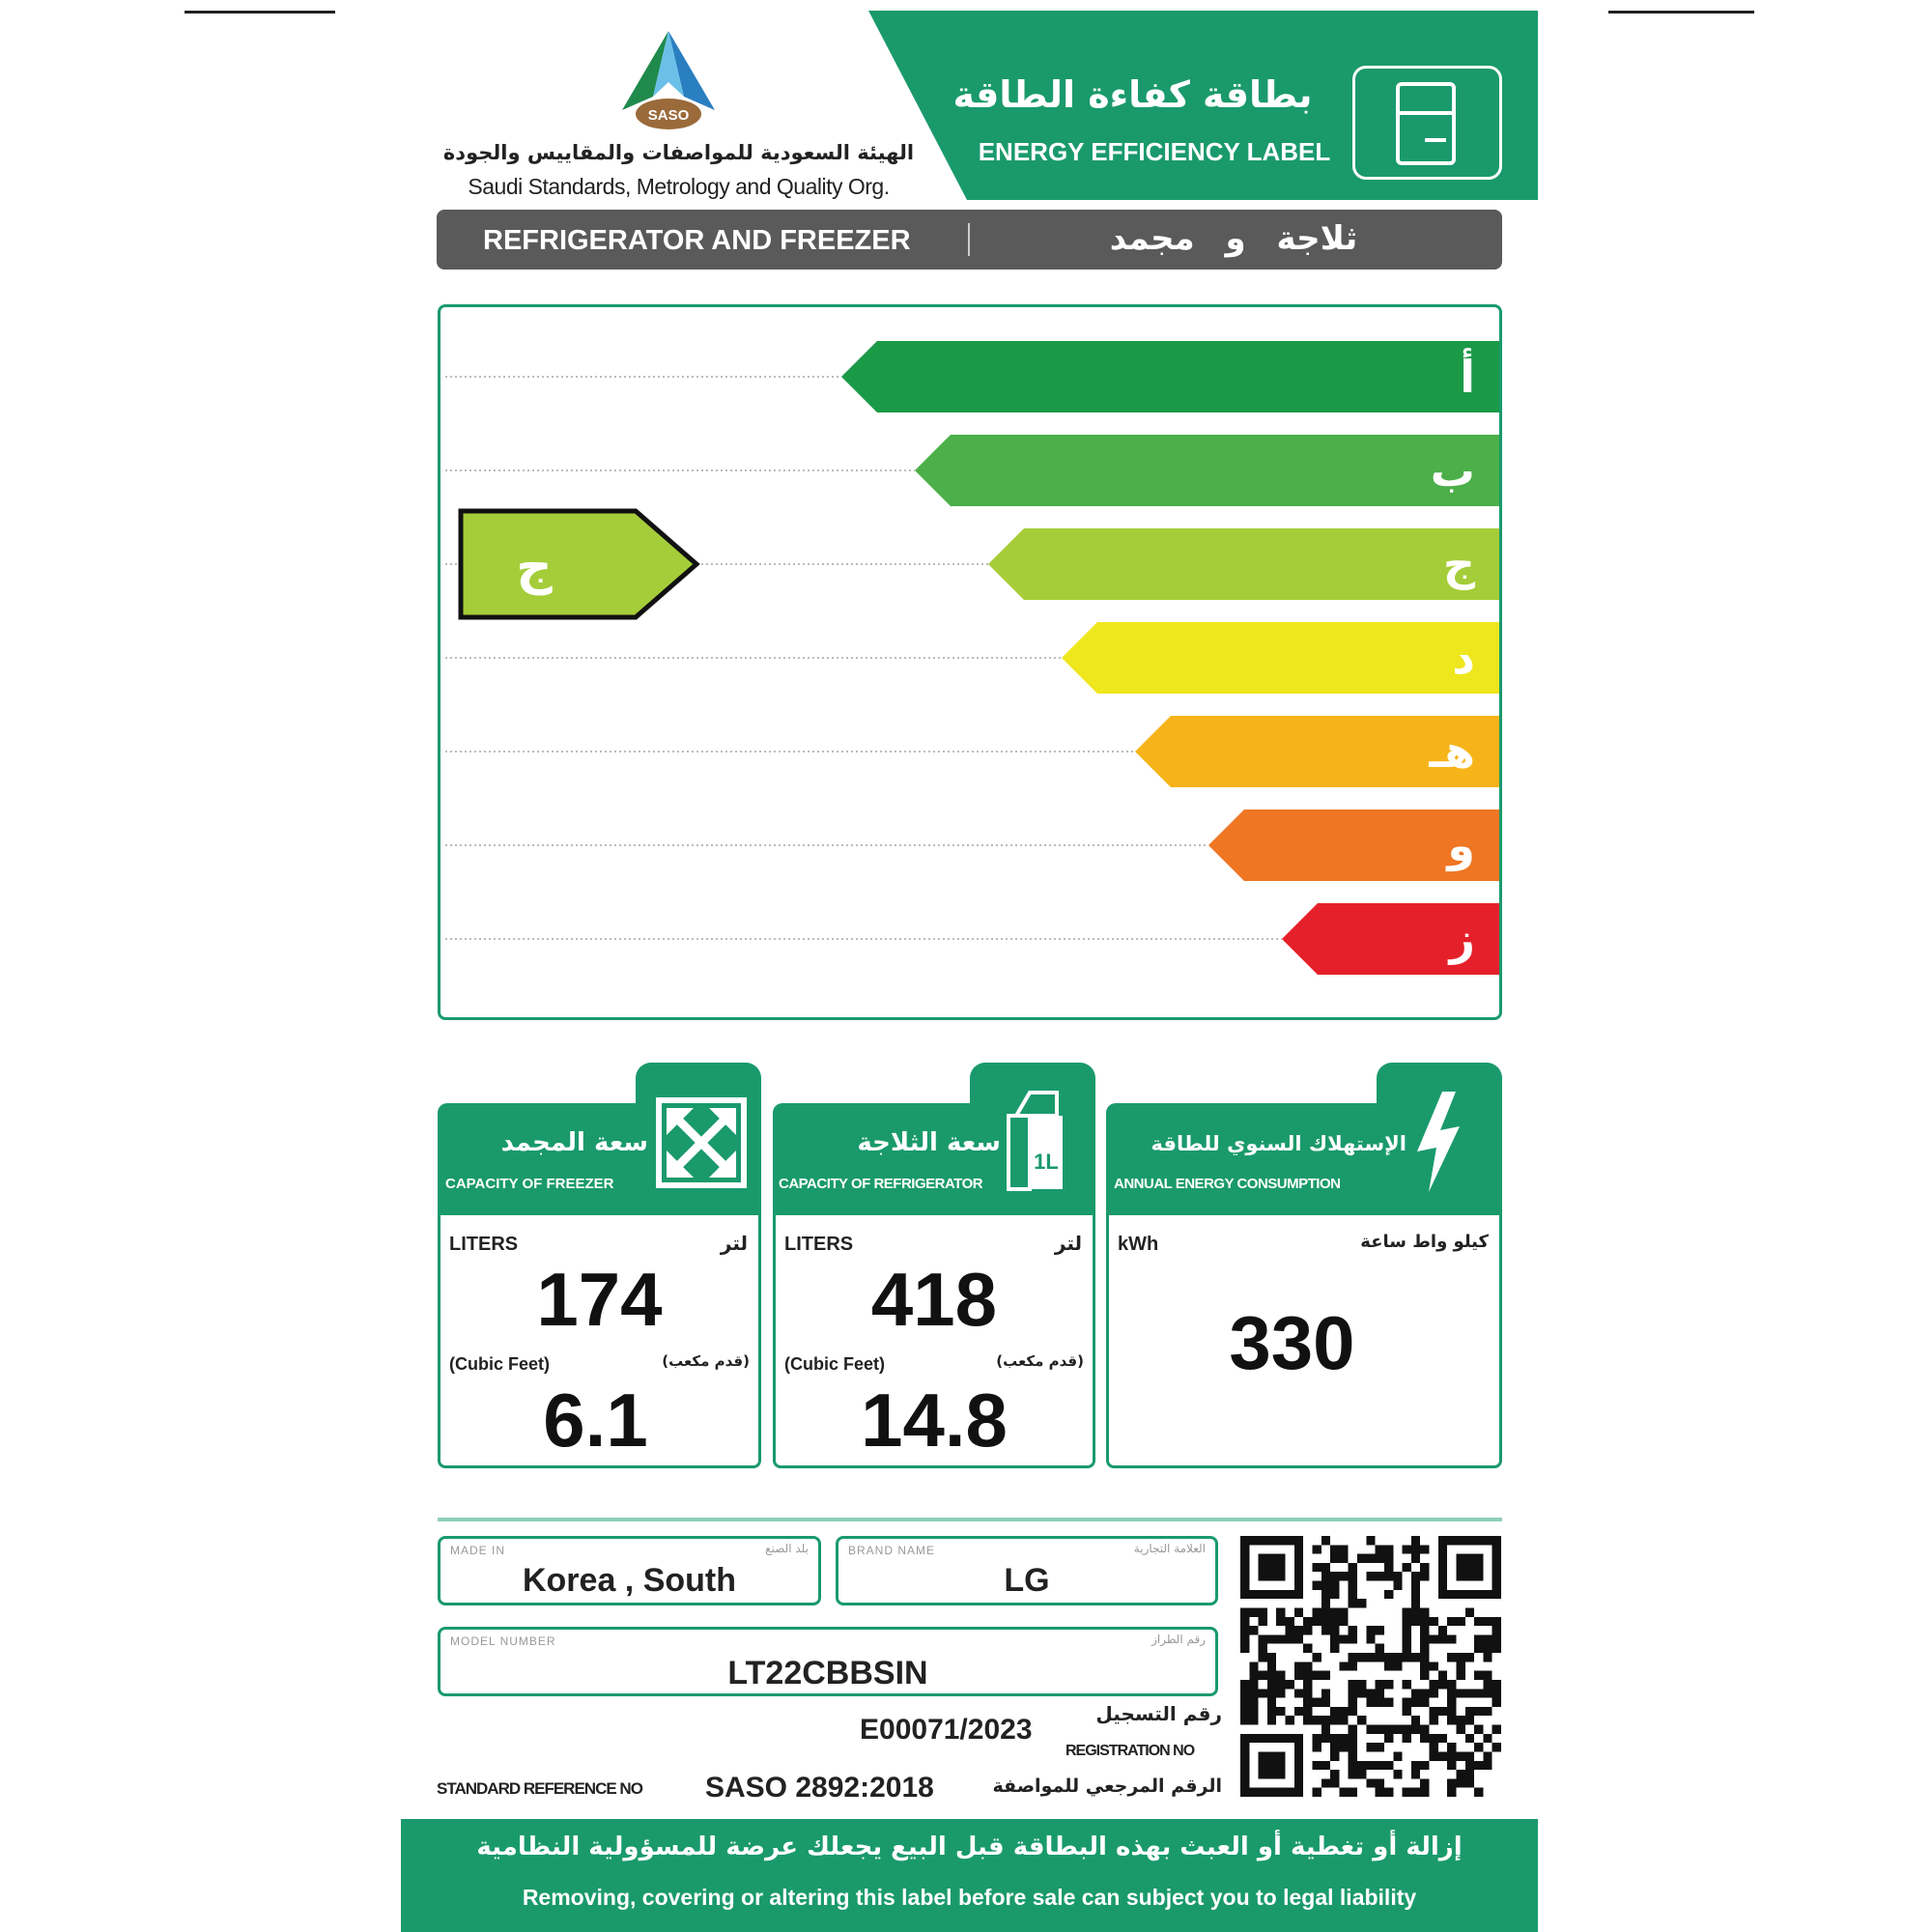 This screenshot has width=1932, height=1932. Describe the element at coordinates (1427, 123) in the screenshot. I see `refrigerator-icon` at that location.